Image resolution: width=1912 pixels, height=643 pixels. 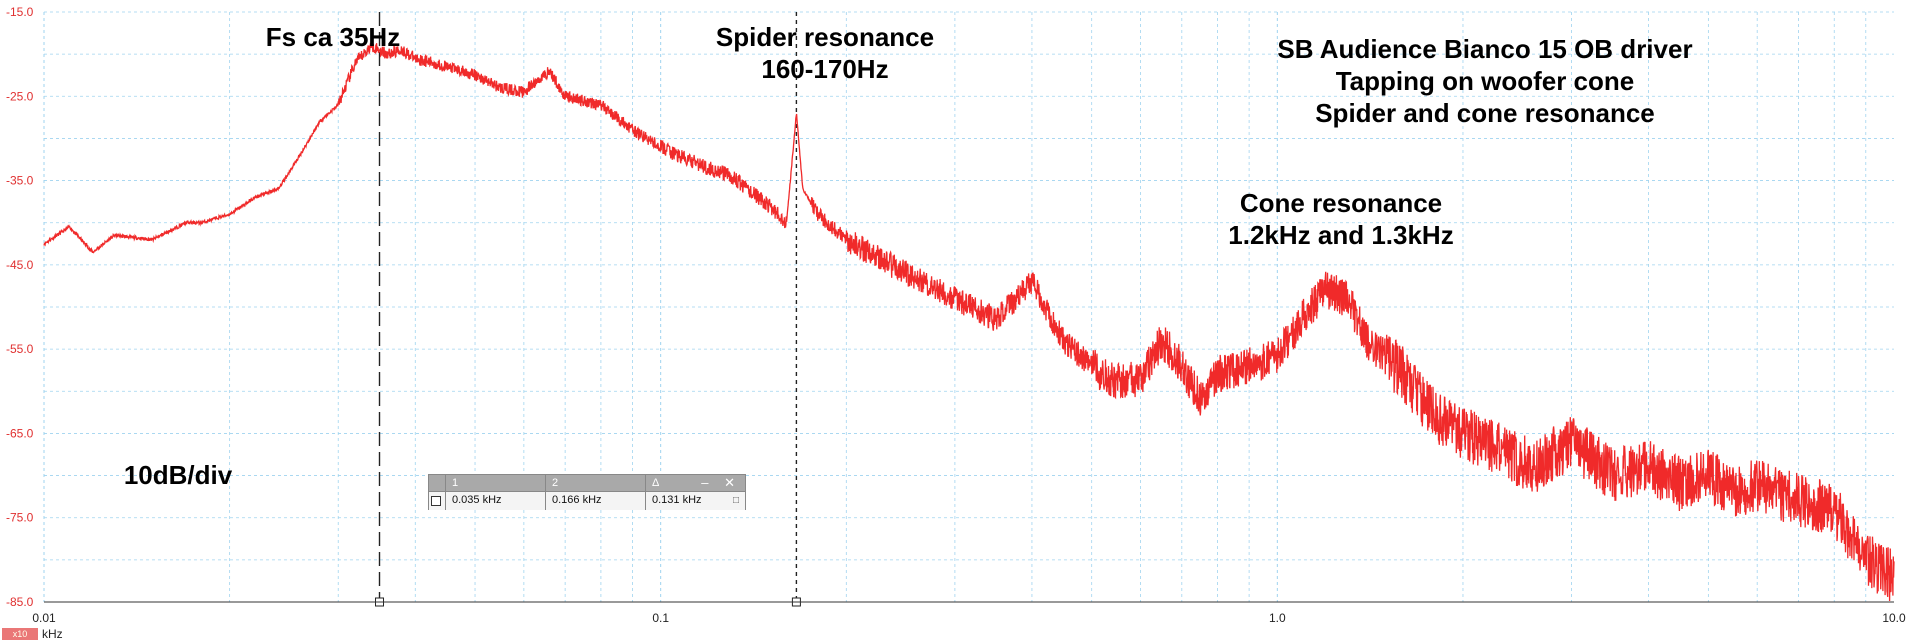 I want to click on annotation-text: Tapping on woofer cone, so click(x=1485, y=81).